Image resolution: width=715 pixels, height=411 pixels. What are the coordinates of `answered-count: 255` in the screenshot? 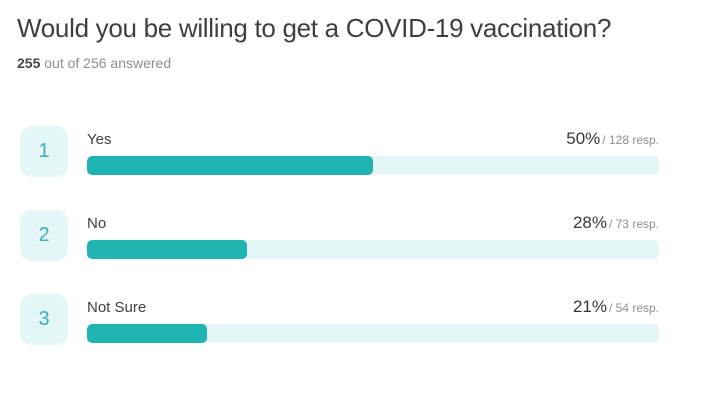 It's located at (29, 62).